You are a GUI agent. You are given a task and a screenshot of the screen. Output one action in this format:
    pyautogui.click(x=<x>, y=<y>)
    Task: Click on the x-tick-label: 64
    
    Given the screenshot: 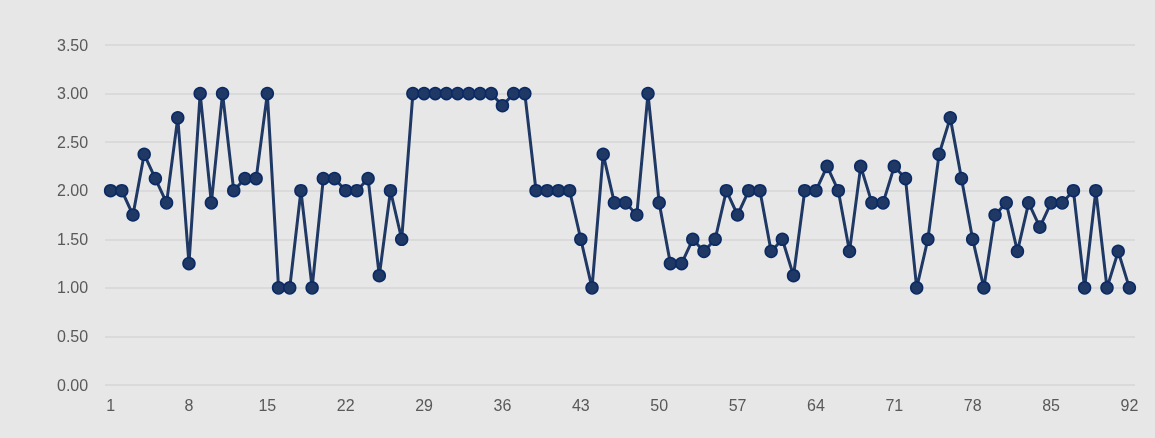 What is the action you would take?
    pyautogui.click(x=816, y=405)
    